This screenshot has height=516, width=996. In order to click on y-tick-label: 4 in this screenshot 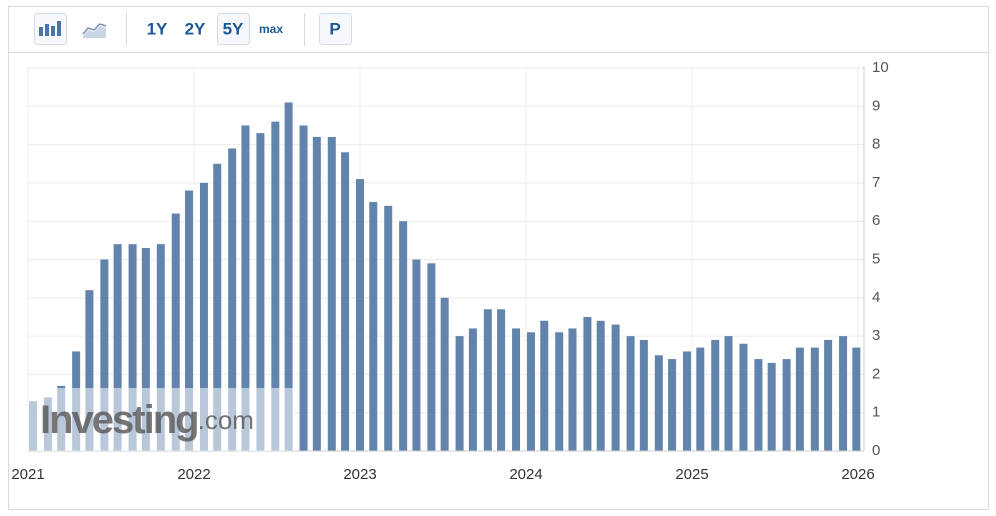, I will do `click(876, 297)`.